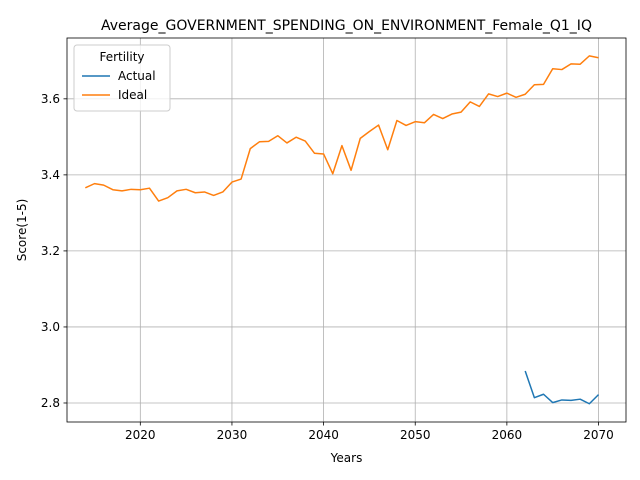 The image size is (640, 480). What do you see at coordinates (415, 435) in the screenshot?
I see `x-tick-label: 2050` at bounding box center [415, 435].